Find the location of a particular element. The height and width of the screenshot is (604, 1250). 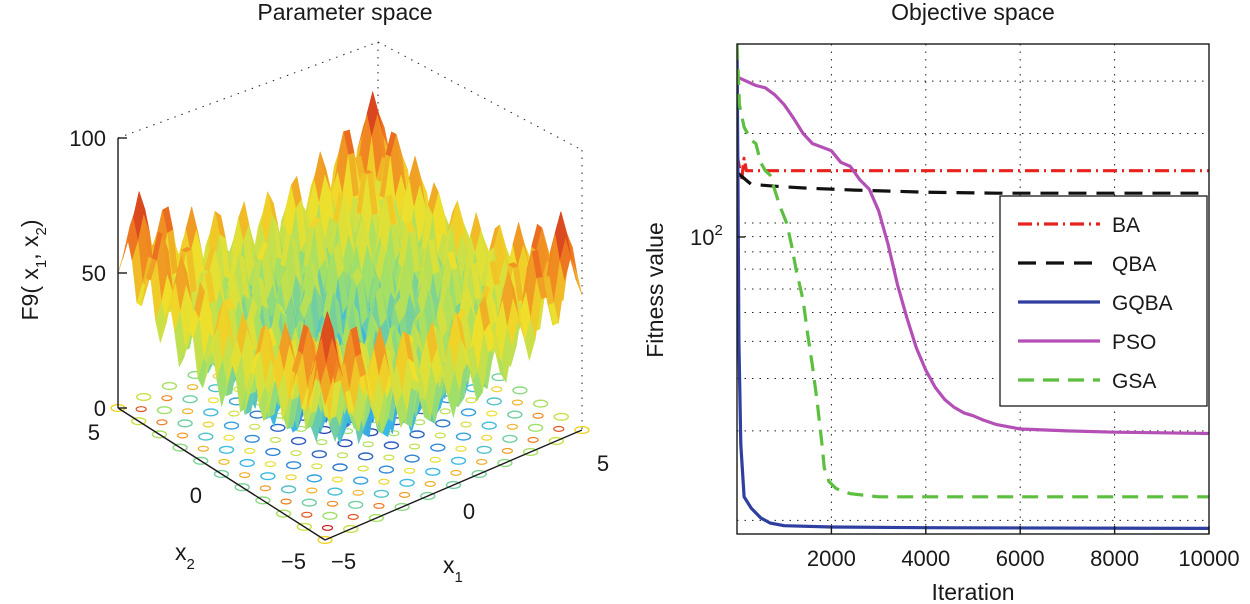

x-tick-label-0: 2000 is located at coordinates (831, 558).